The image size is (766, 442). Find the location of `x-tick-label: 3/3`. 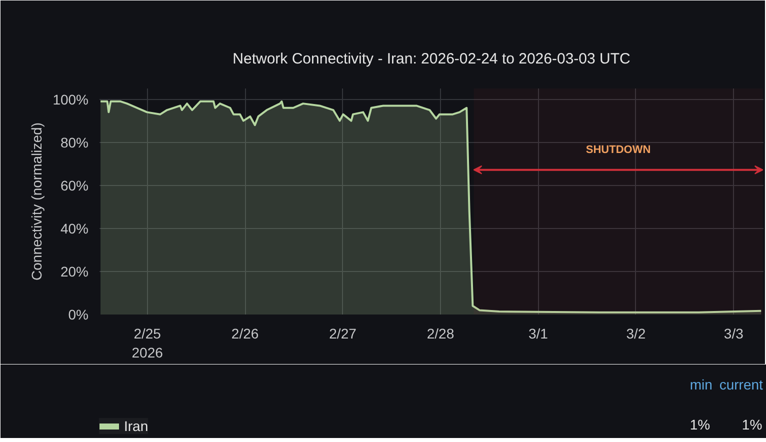

x-tick-label: 3/3 is located at coordinates (734, 334).